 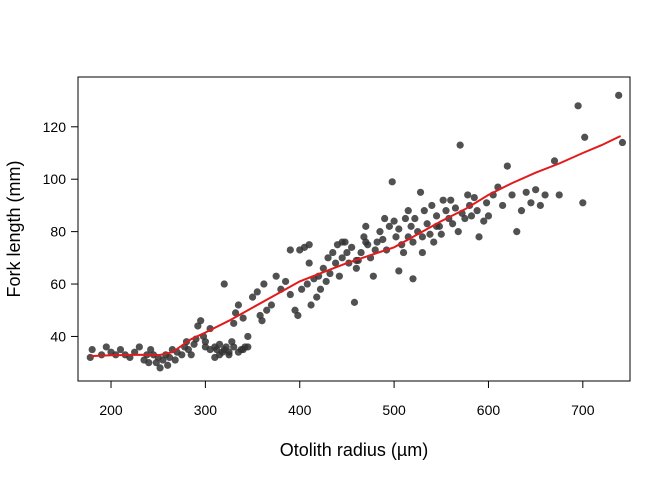 What do you see at coordinates (58, 336) in the screenshot?
I see `y-tick-label: 40` at bounding box center [58, 336].